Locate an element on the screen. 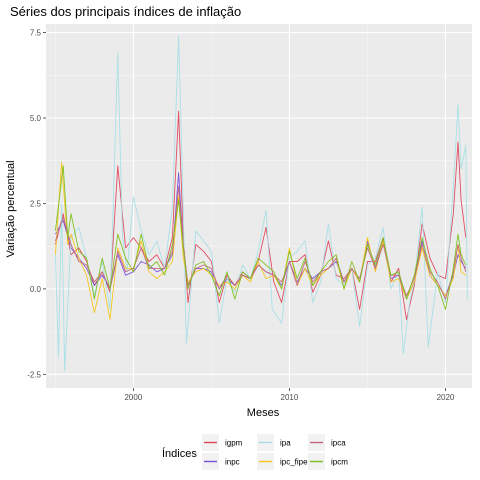 Image resolution: width=480 pixels, height=480 pixels. y-tick-label: 5.0 is located at coordinates (36, 118).